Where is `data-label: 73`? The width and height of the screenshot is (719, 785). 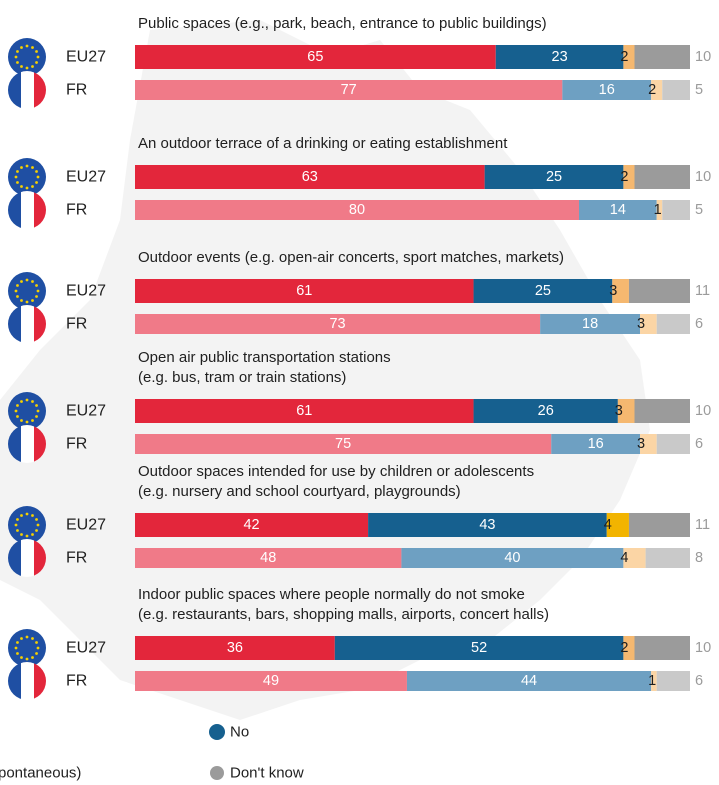 data-label: 73 is located at coordinates (337, 324).